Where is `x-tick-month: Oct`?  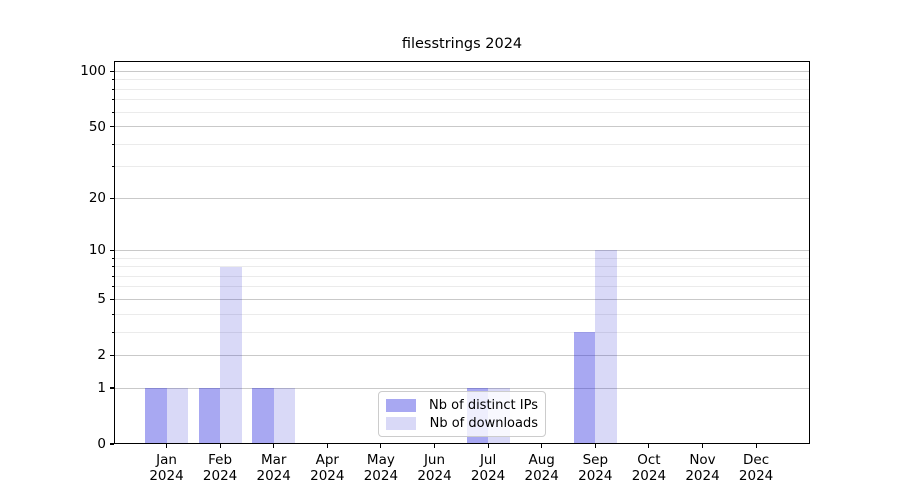 x-tick-month: Oct is located at coordinates (649, 460).